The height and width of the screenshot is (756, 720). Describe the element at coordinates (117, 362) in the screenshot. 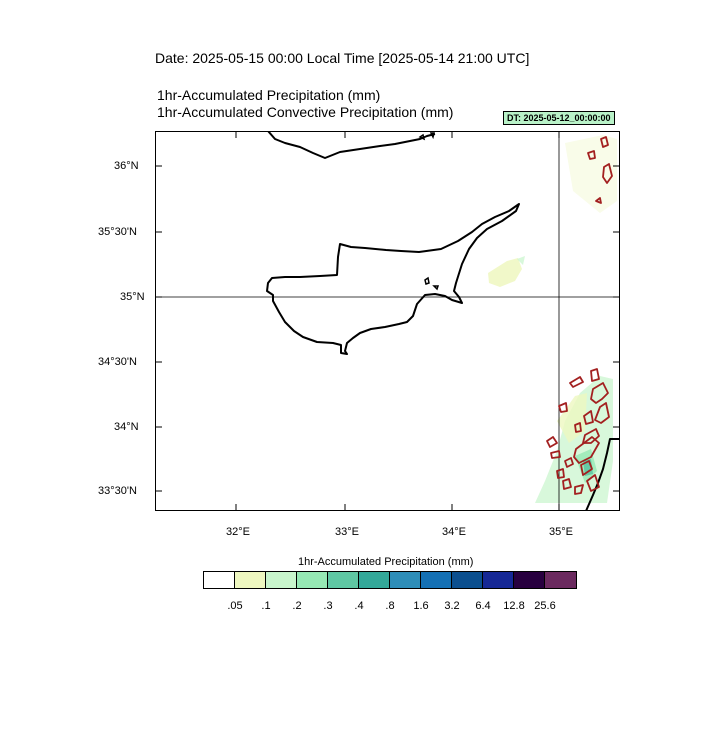

I see `lat-tick-label: 34°30'N` at that location.